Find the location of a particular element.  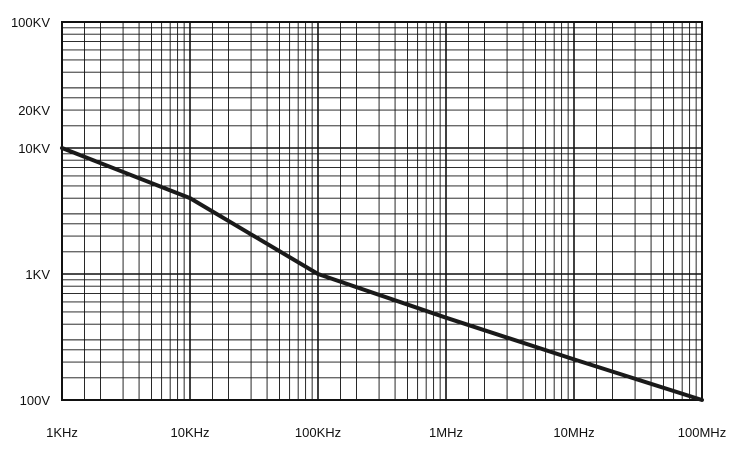

x-tick-label: 10KHz is located at coordinates (189, 432).